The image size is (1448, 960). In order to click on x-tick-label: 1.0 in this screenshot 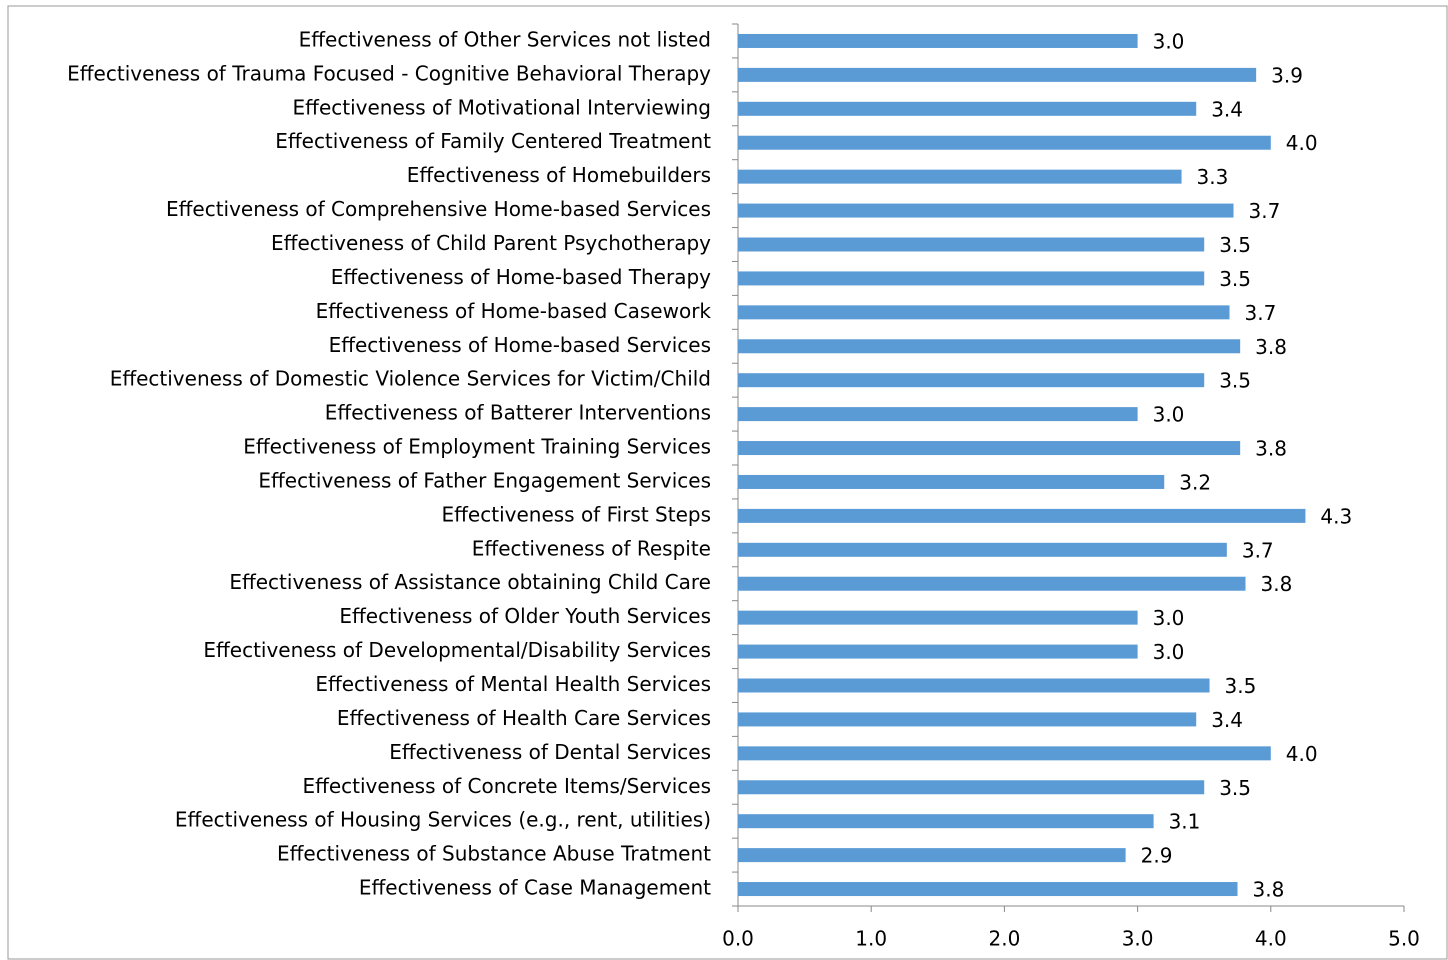, I will do `click(871, 939)`.